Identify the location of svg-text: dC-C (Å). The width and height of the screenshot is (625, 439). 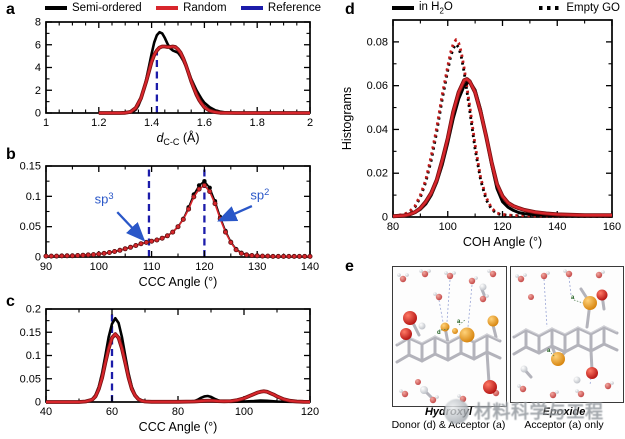
(177, 138).